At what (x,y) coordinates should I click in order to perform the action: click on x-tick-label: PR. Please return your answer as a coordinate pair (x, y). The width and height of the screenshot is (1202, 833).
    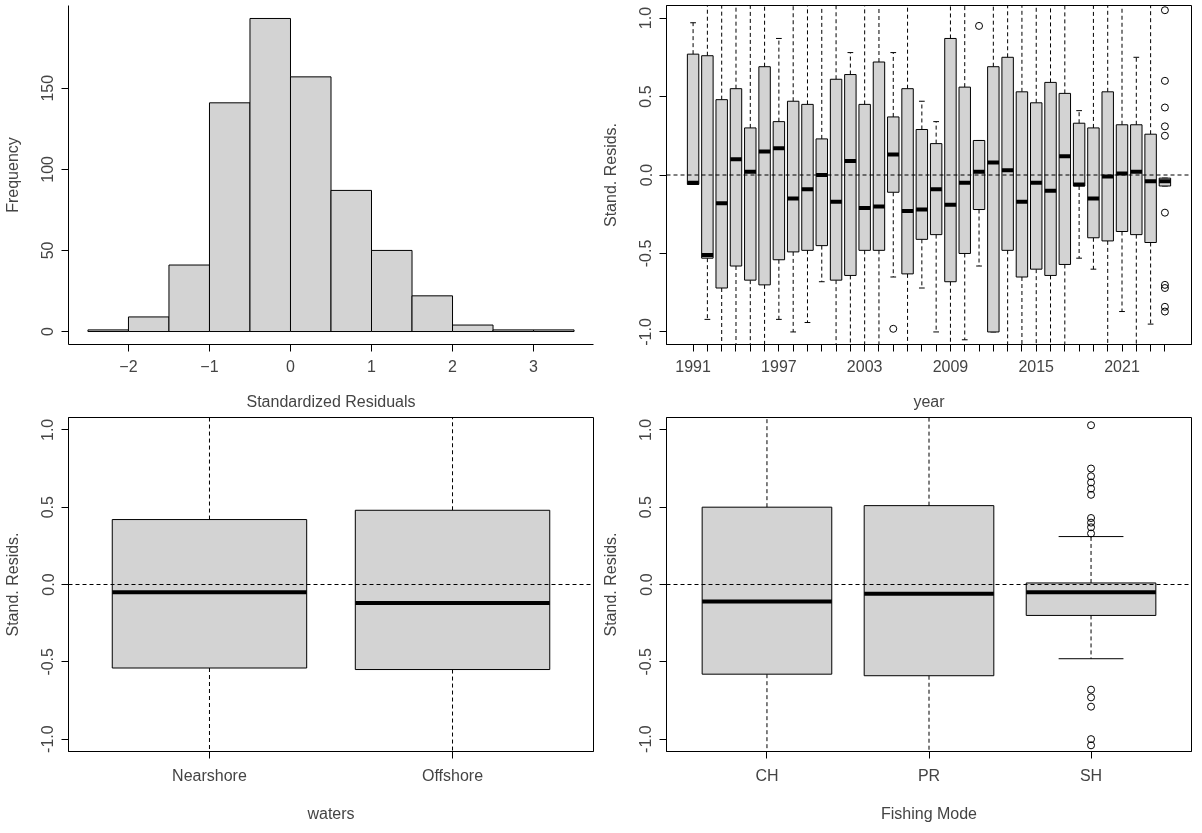
    Looking at the image, I should click on (929, 775).